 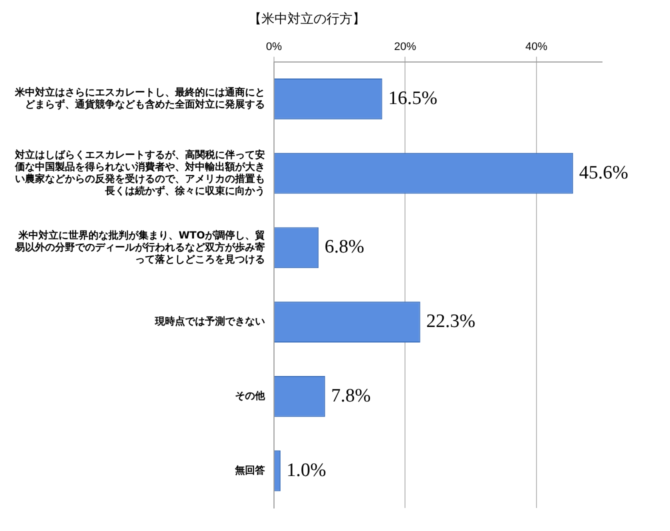 What do you see at coordinates (405, 47) in the screenshot?
I see `x-tick-label: 20%` at bounding box center [405, 47].